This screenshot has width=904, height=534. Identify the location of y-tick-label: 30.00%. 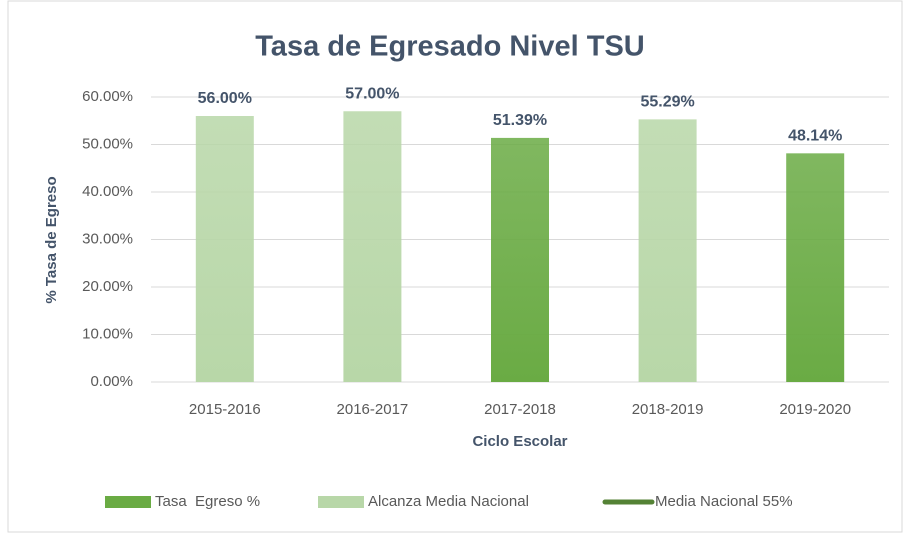
(107, 238).